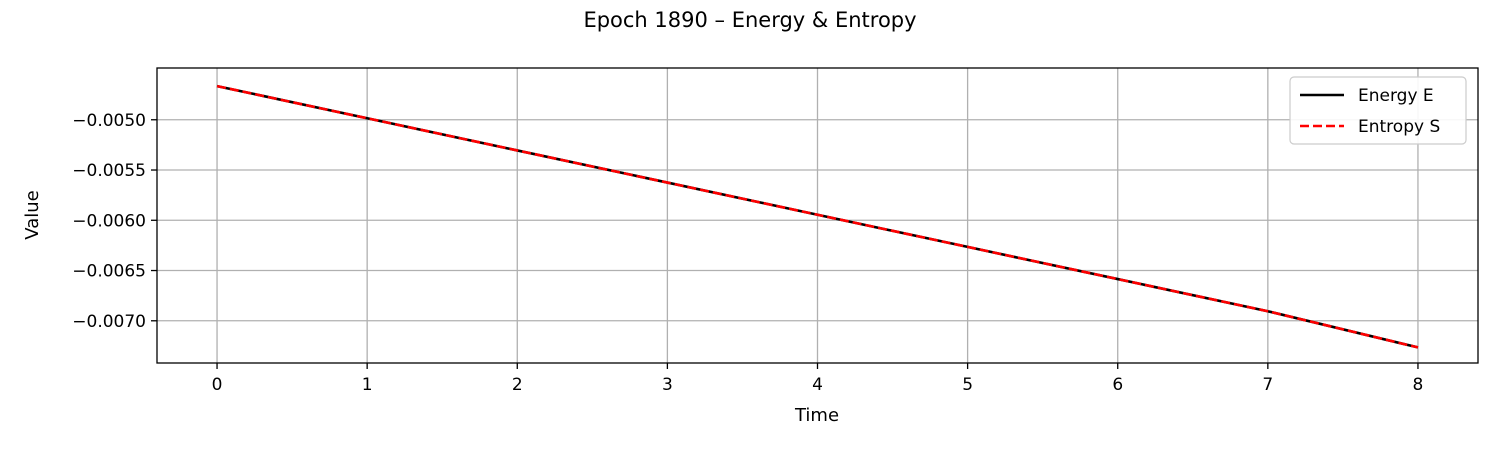  I want to click on x-tick-label: 4, so click(817, 385).